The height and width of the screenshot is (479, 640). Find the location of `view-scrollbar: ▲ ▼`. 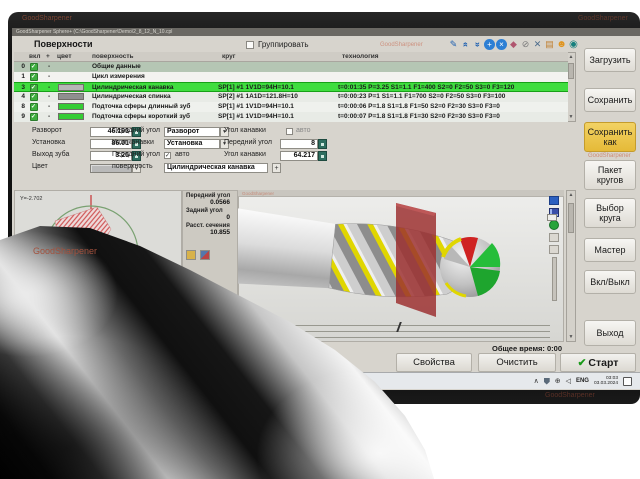

view-scrollbar: ▲ ▼ is located at coordinates (571, 266).